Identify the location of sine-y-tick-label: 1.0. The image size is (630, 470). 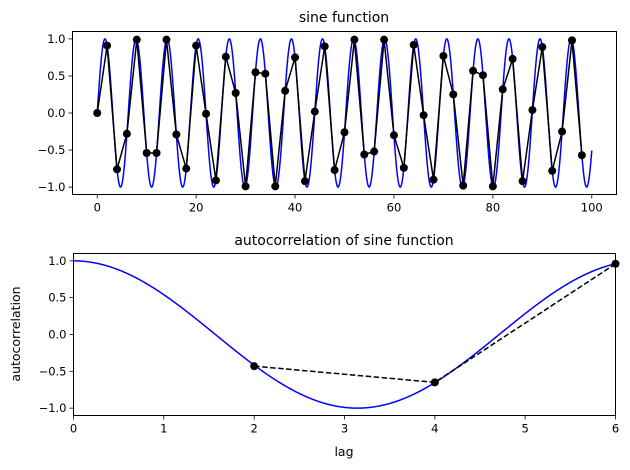
(56, 39).